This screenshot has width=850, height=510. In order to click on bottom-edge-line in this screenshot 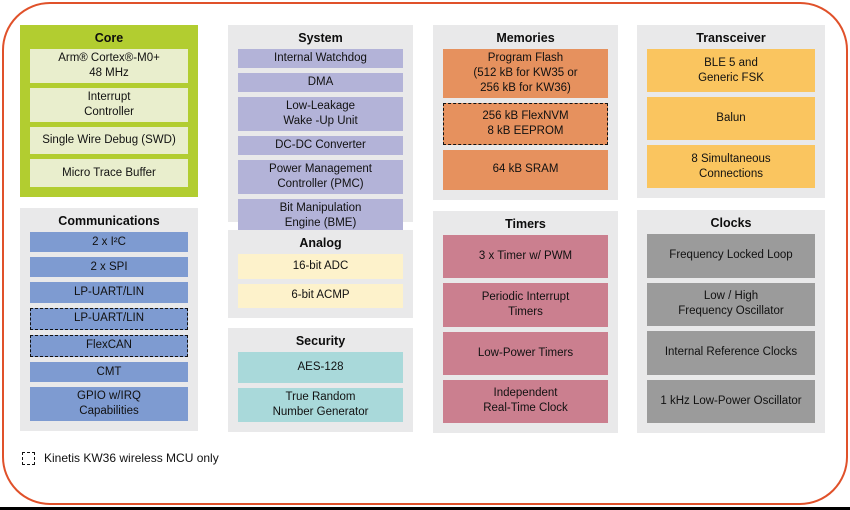, I will do `click(425, 508)`.